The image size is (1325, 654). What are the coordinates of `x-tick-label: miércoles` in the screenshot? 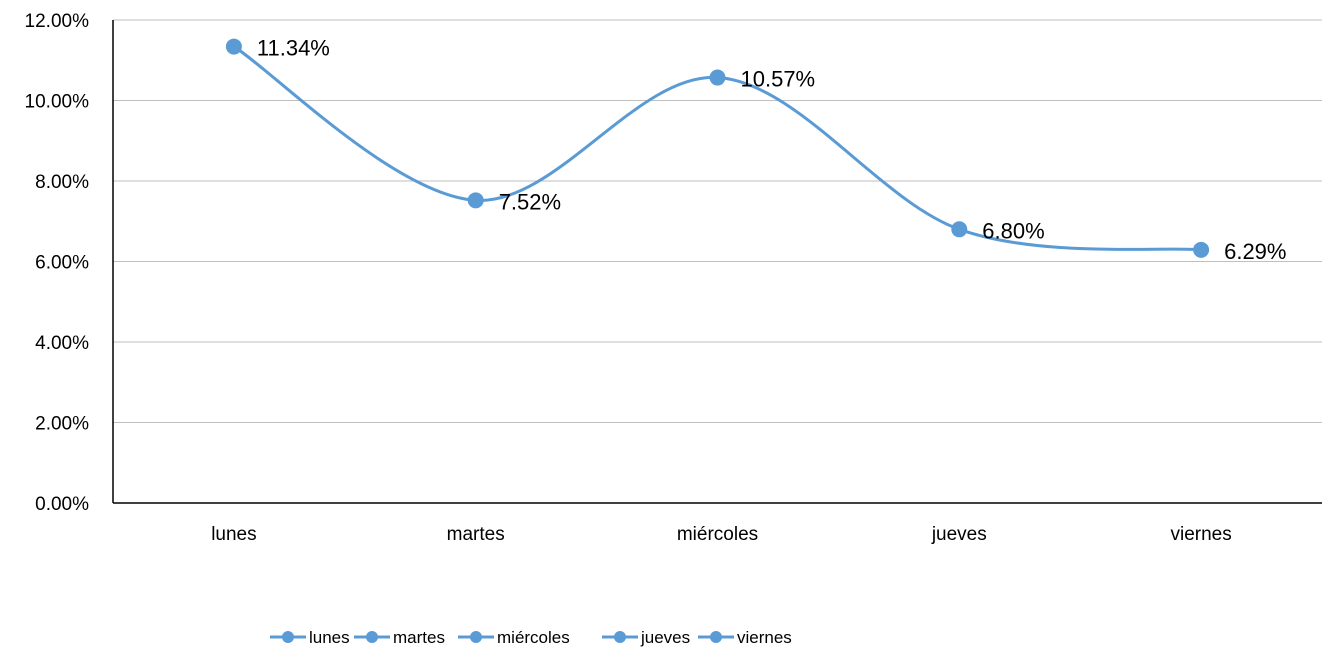 It's located at (717, 534).